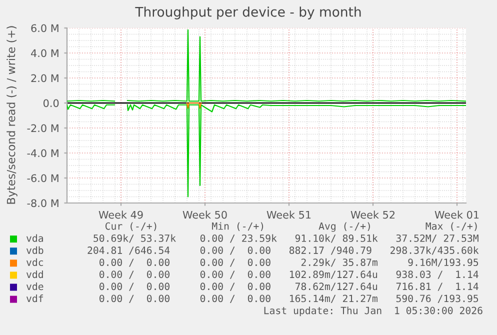  What do you see at coordinates (456, 214) in the screenshot?
I see `x-tick-label: Week 01` at bounding box center [456, 214].